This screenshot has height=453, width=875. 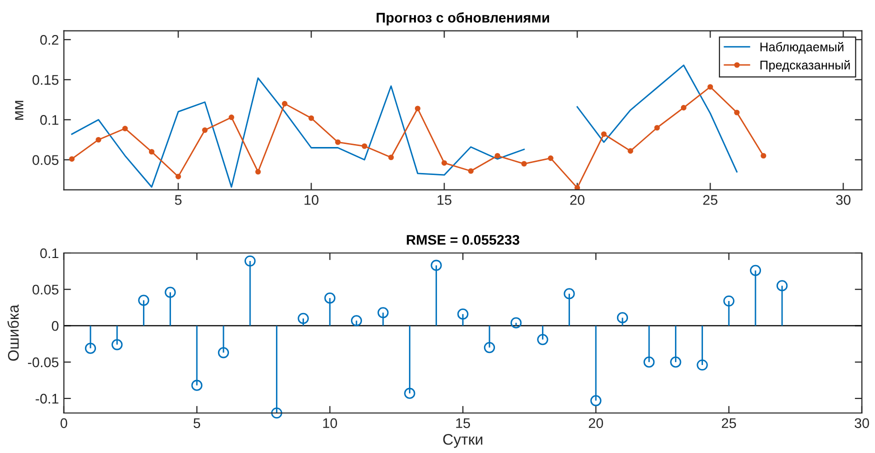 I want to click on y-axis-title: мм, so click(x=19, y=110).